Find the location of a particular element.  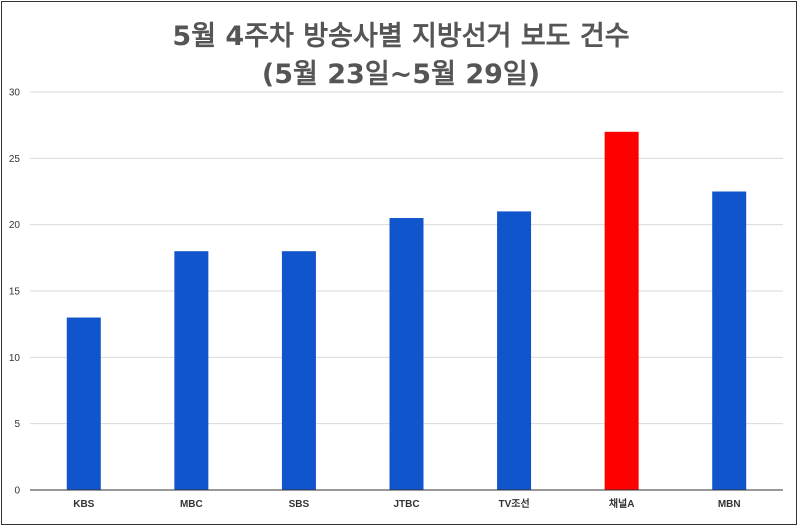

chart-title-block: 5월 4주차 방송사별 지방선거 보도 건수 (5월 23일~5월 29일) is located at coordinates (401, 56).